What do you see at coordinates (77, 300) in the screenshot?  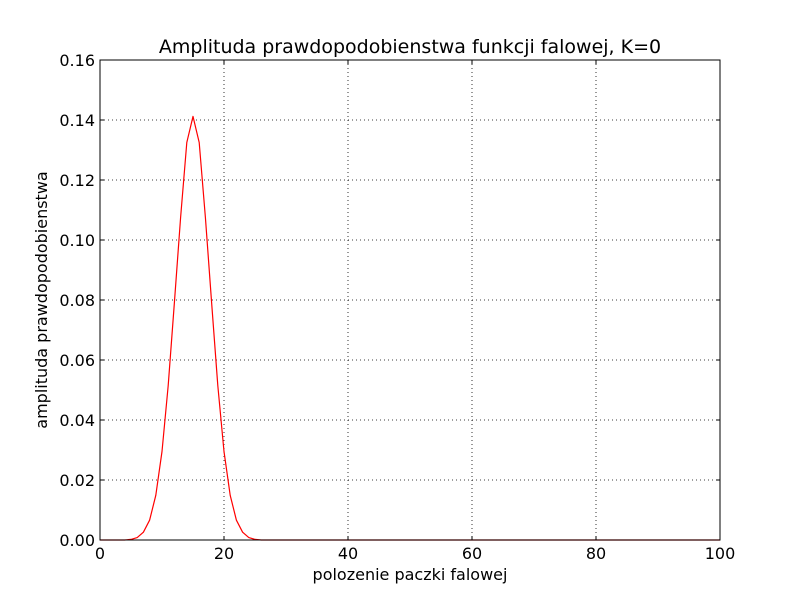 I see `y-tick-label: 0.08` at bounding box center [77, 300].